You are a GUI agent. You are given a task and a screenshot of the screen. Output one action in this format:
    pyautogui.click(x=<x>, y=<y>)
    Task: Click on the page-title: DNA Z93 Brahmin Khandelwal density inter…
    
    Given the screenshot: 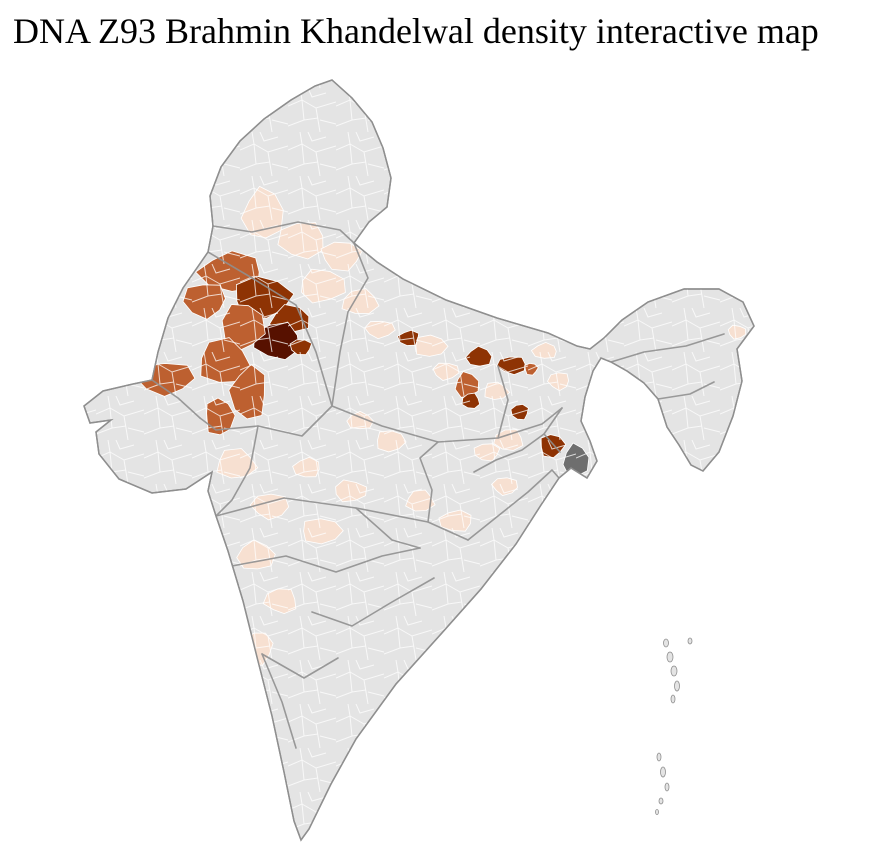 What is the action you would take?
    pyautogui.click(x=416, y=31)
    